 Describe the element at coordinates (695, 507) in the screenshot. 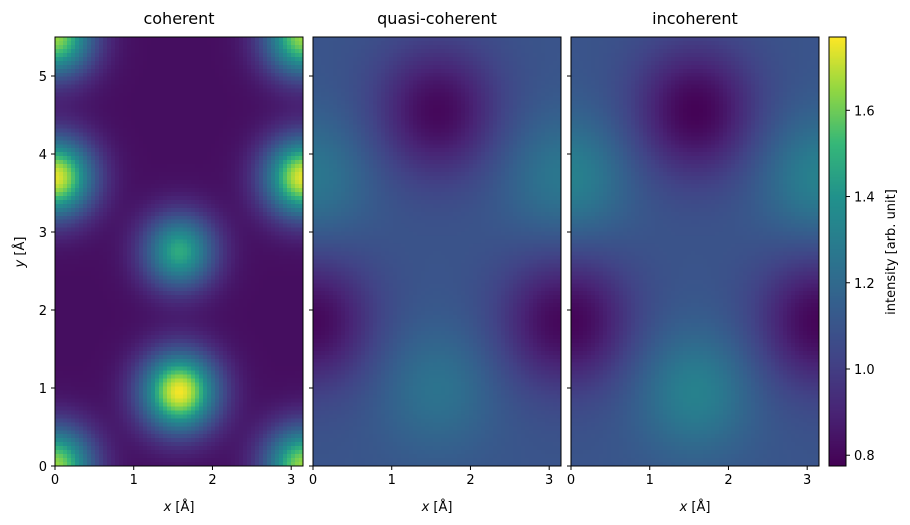

I see `xlabel-incoherent: x [Å]` at that location.